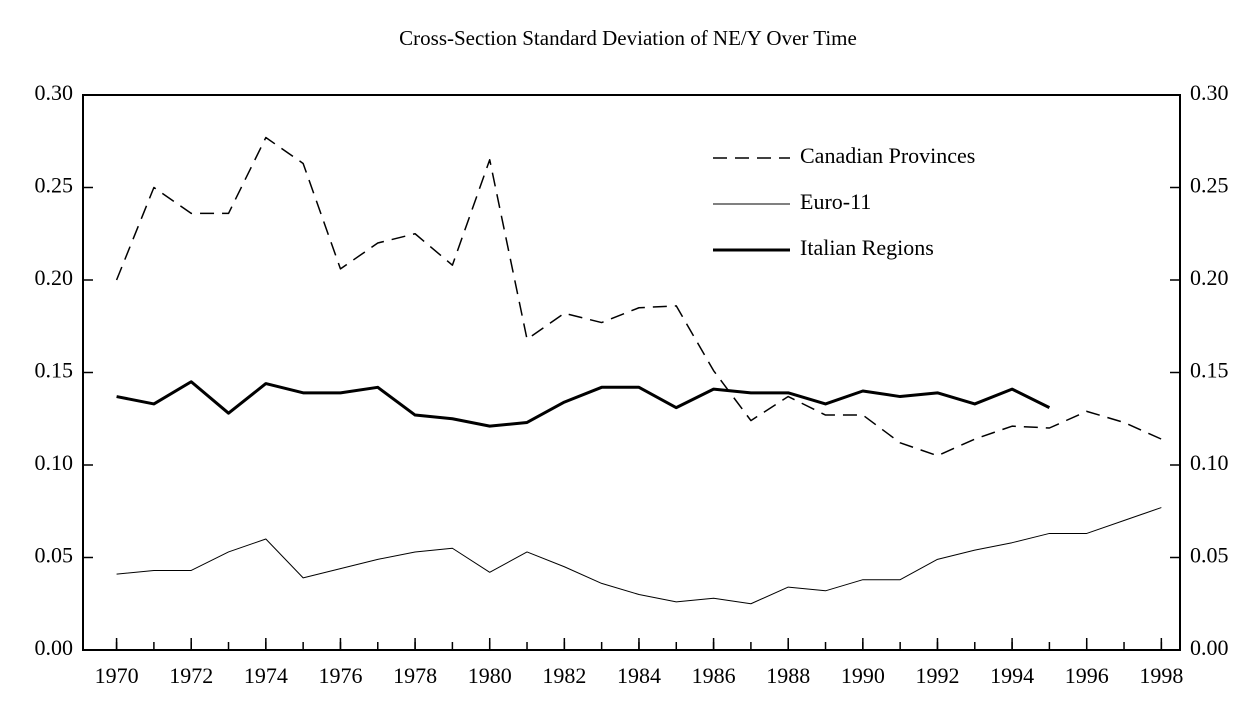 This screenshot has width=1257, height=705. I want to click on y2-tick-label: 0.05, so click(1209, 555).